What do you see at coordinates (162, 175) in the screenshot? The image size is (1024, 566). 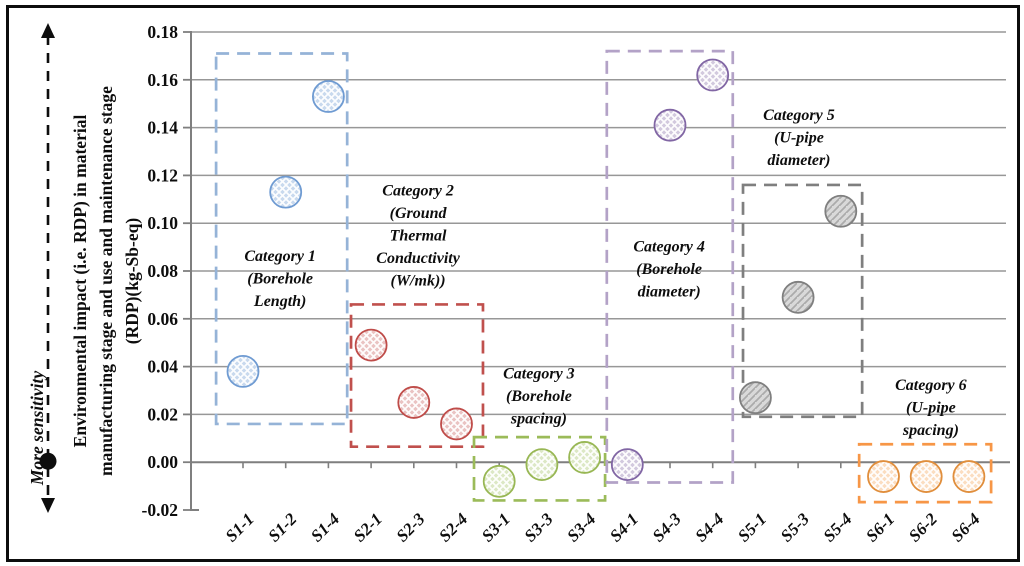 I see `y-tick-label: 0.12` at bounding box center [162, 175].